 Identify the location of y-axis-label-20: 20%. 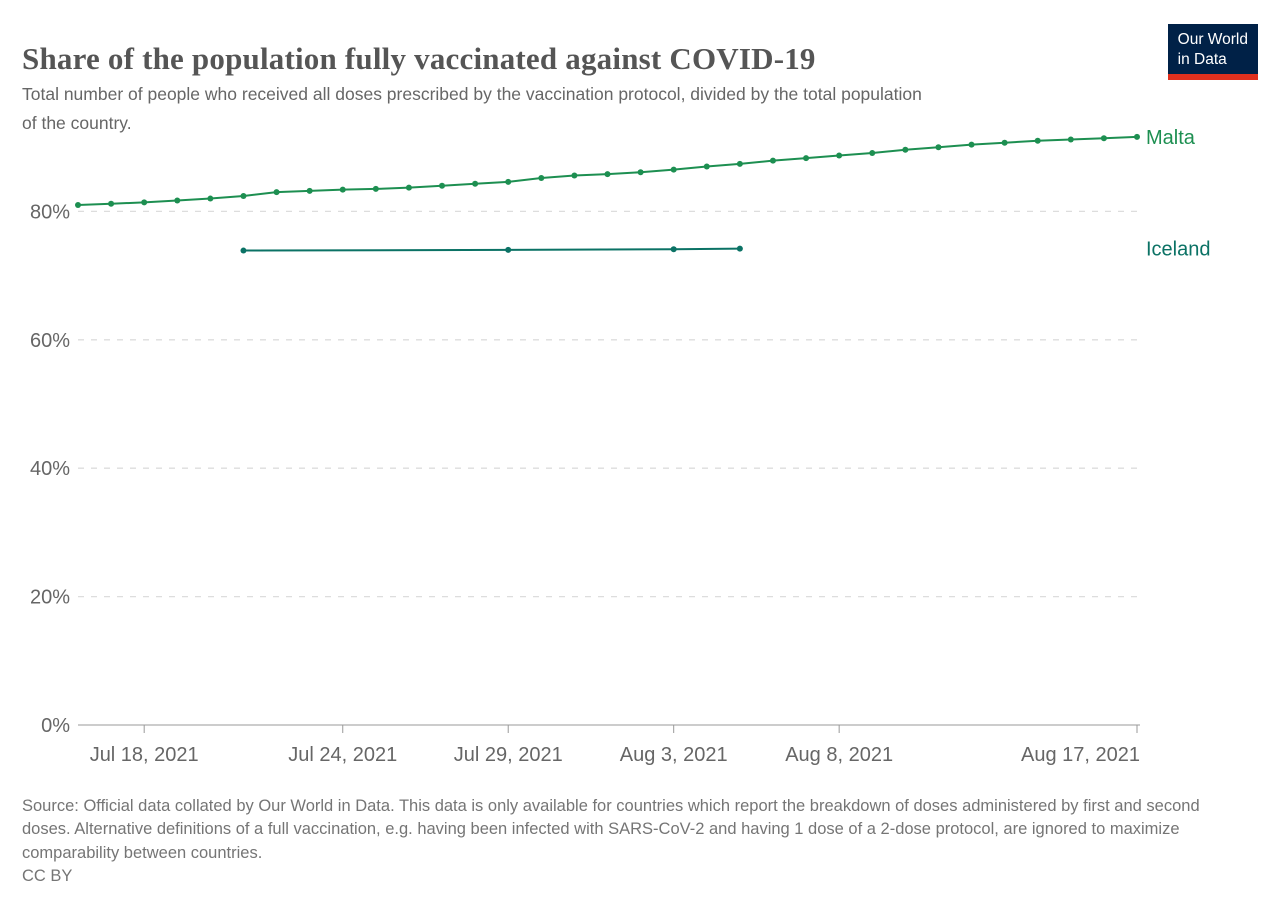
(50, 598).